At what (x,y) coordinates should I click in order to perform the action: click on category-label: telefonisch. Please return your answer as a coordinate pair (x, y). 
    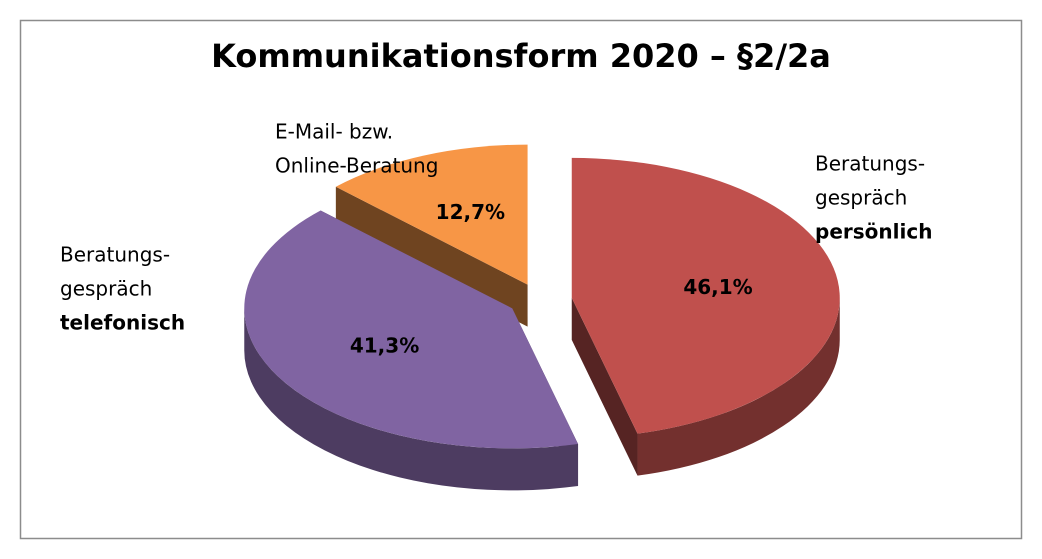
    Looking at the image, I should click on (122, 323).